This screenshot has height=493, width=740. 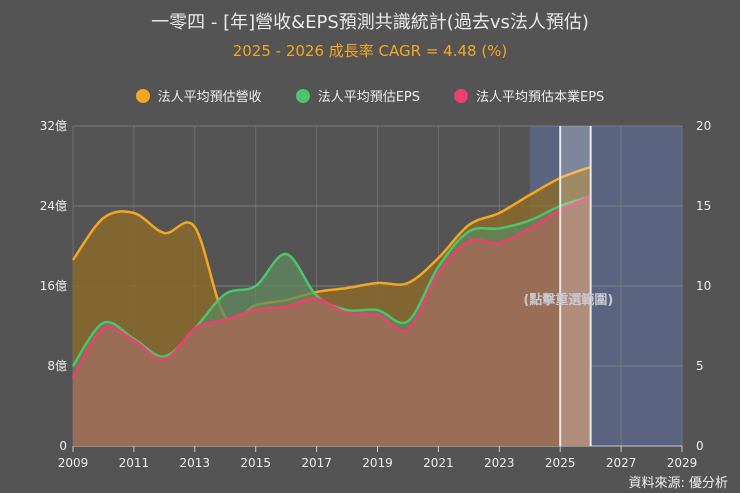 I want to click on x-tick-label: 2011, so click(x=134, y=463).